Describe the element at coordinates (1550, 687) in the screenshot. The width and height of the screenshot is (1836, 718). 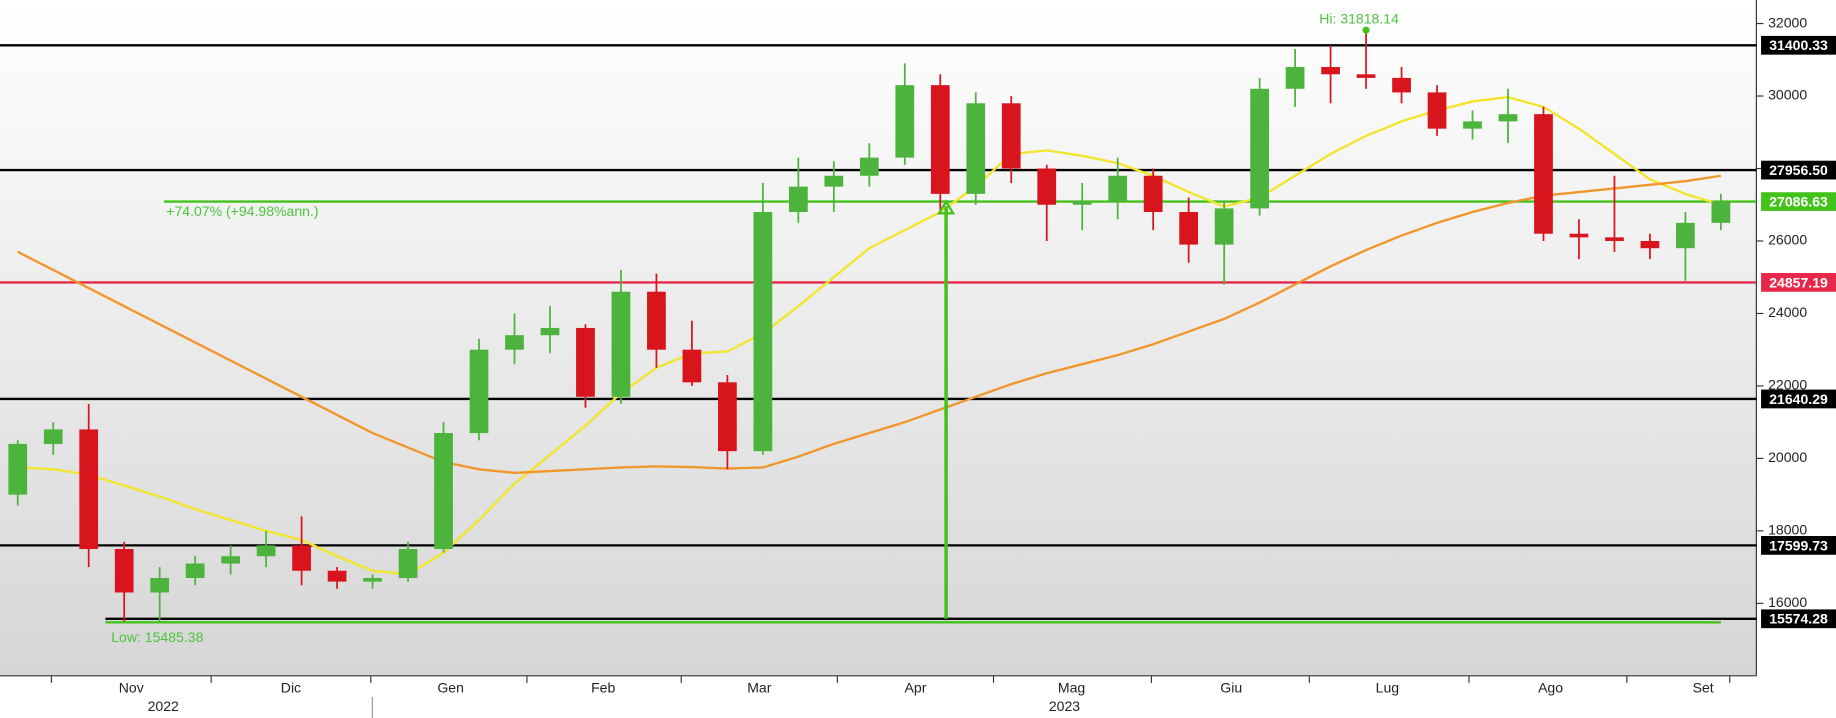
I see `x-tick-label: Ago` at that location.